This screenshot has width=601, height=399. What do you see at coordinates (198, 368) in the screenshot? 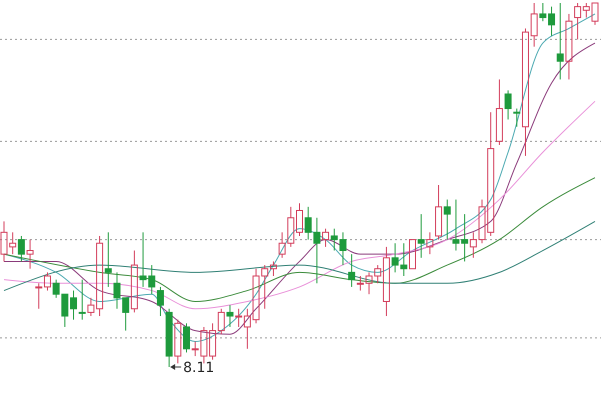
I see `annotation: 8.11` at bounding box center [198, 368].